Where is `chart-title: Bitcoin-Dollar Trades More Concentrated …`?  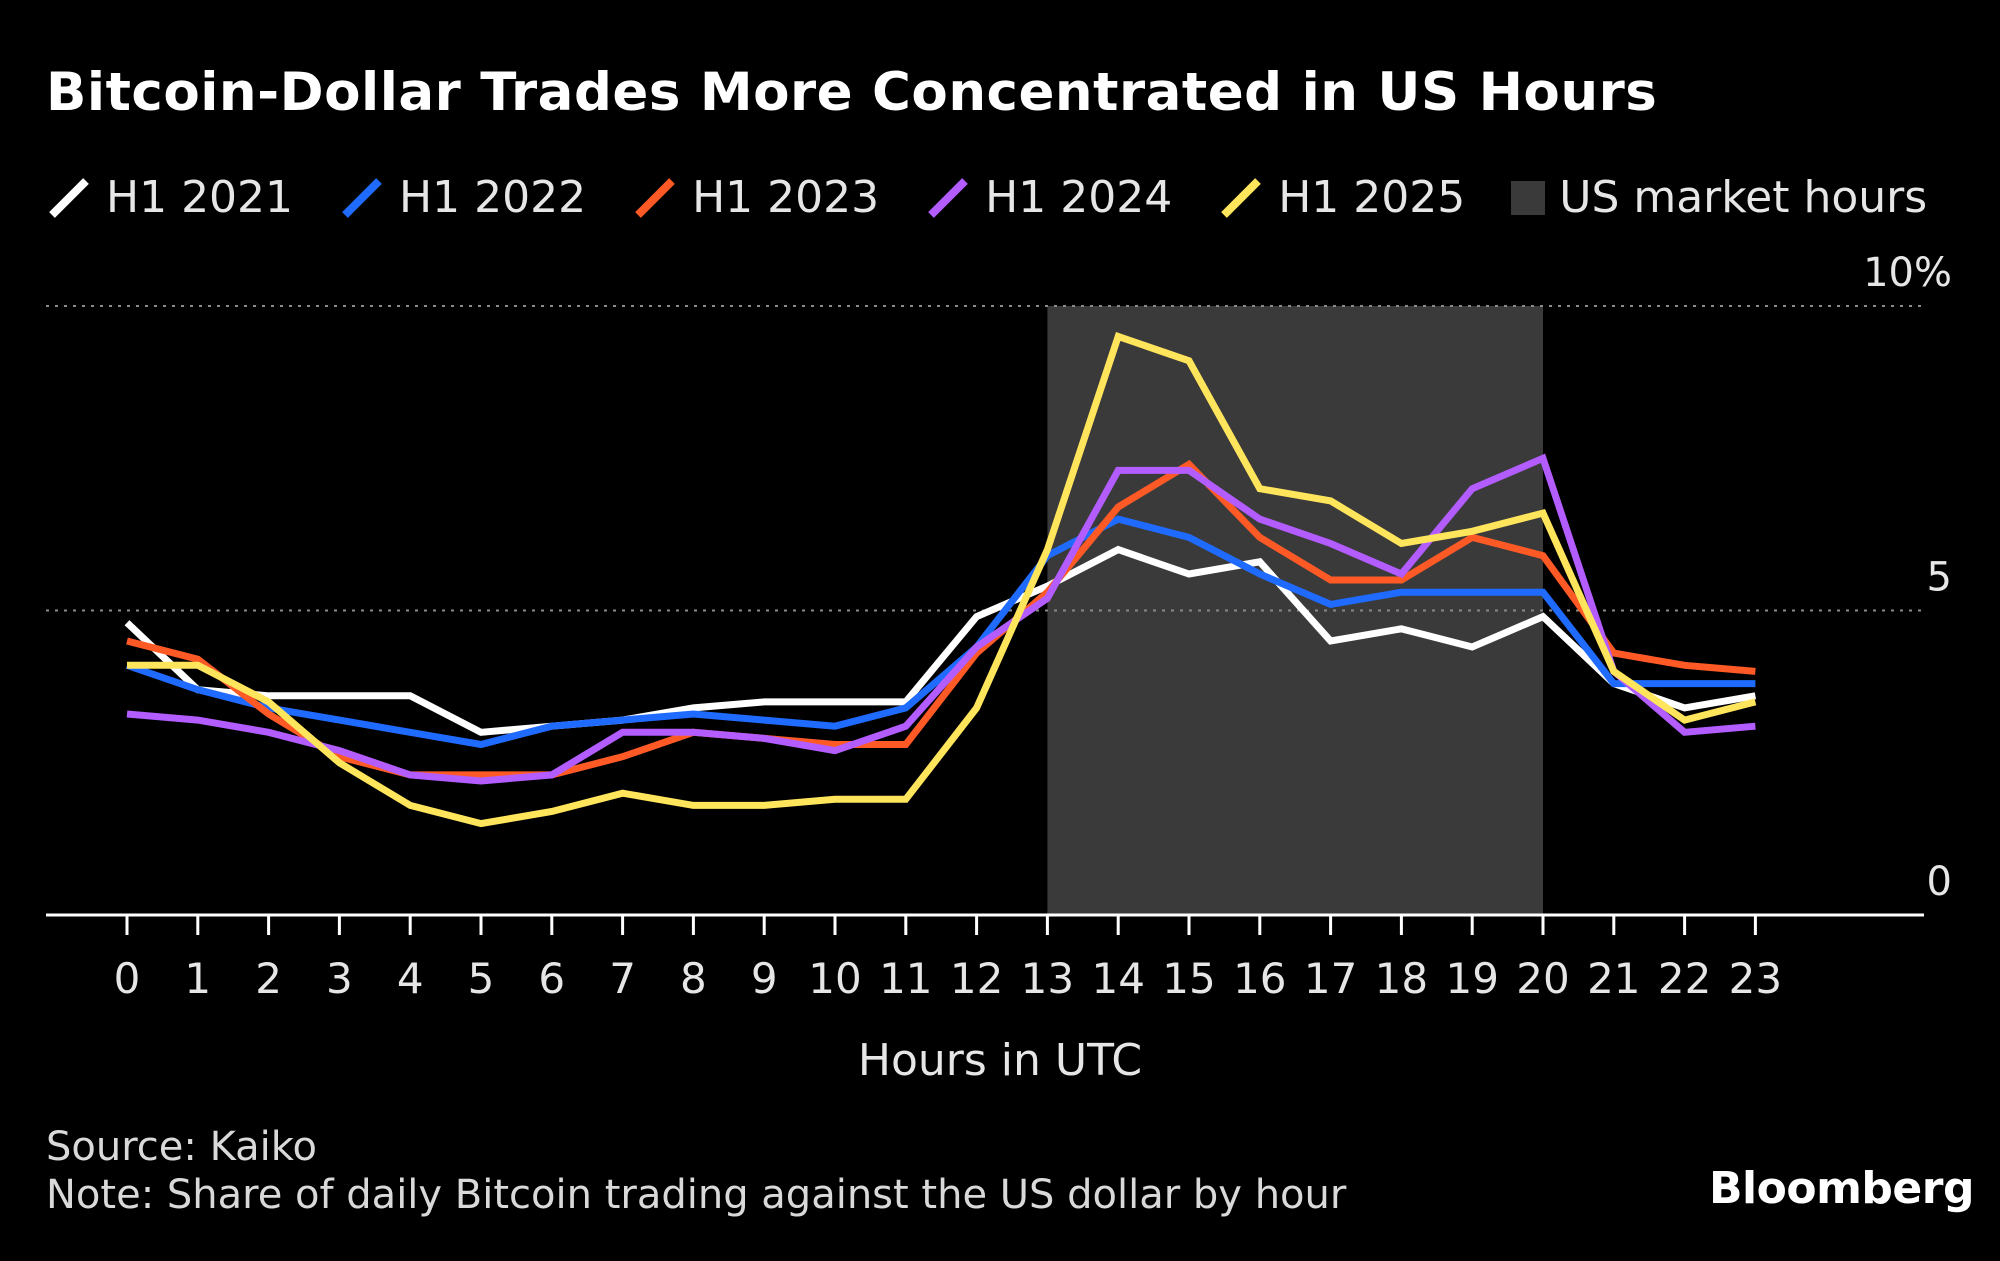 chart-title: Bitcoin-Dollar Trades More Concentrated … is located at coordinates (852, 92).